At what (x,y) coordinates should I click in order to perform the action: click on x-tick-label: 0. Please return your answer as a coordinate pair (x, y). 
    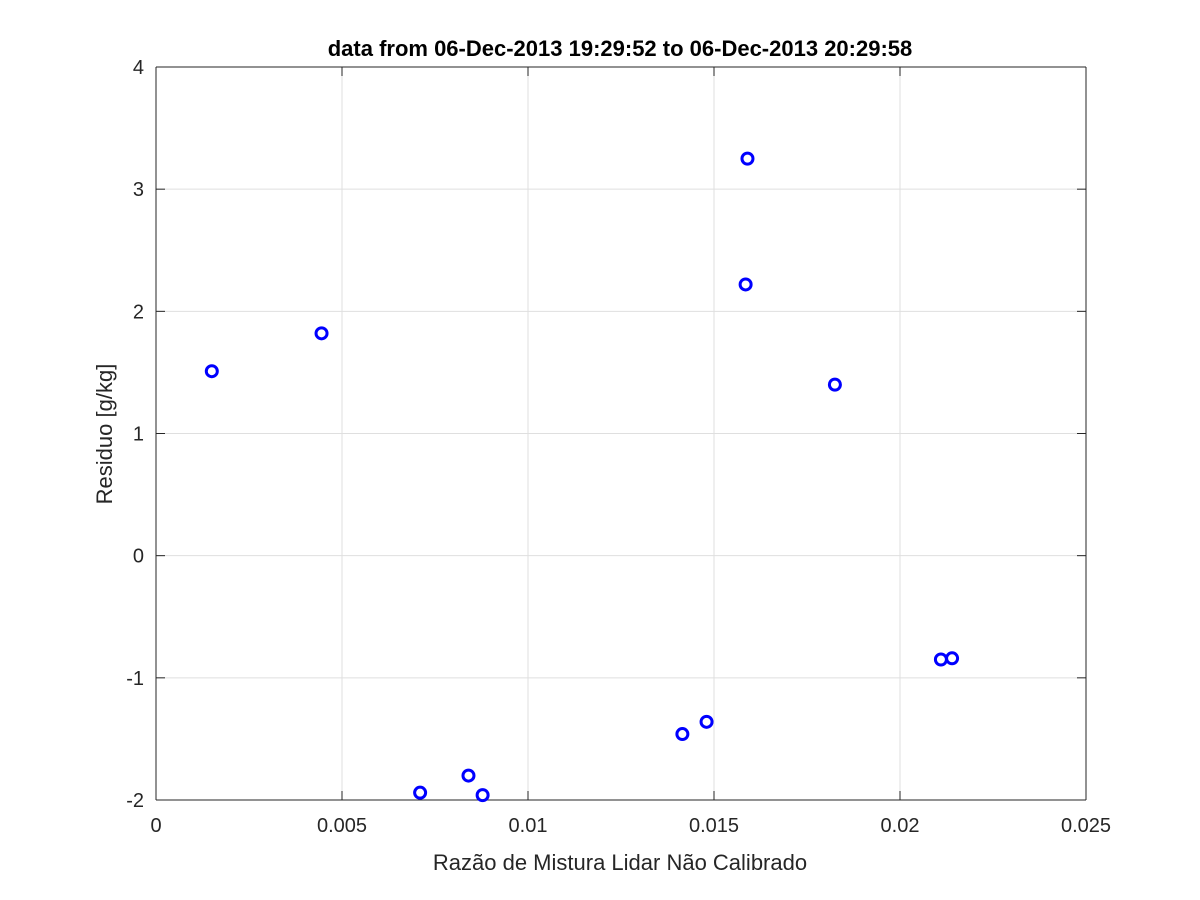
    Looking at the image, I should click on (155, 826).